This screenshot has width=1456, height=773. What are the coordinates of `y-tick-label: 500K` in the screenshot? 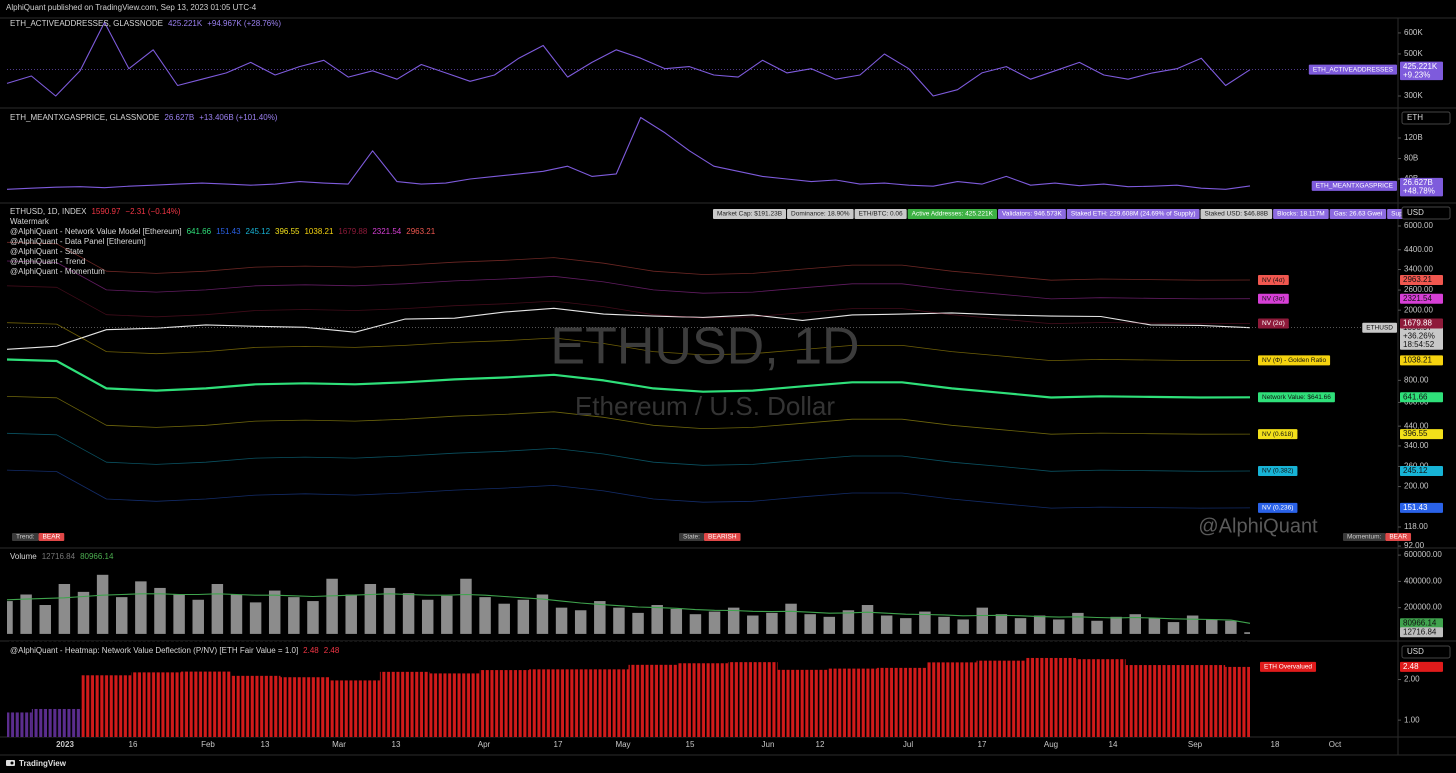 It's located at (1413, 53).